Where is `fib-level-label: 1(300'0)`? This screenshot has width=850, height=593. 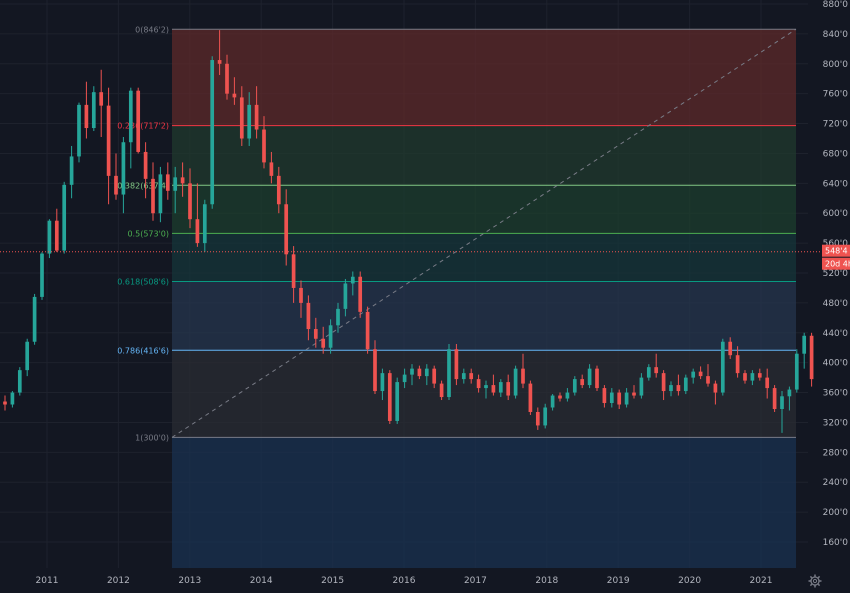
fib-level-label: 1(300'0) is located at coordinates (152, 437).